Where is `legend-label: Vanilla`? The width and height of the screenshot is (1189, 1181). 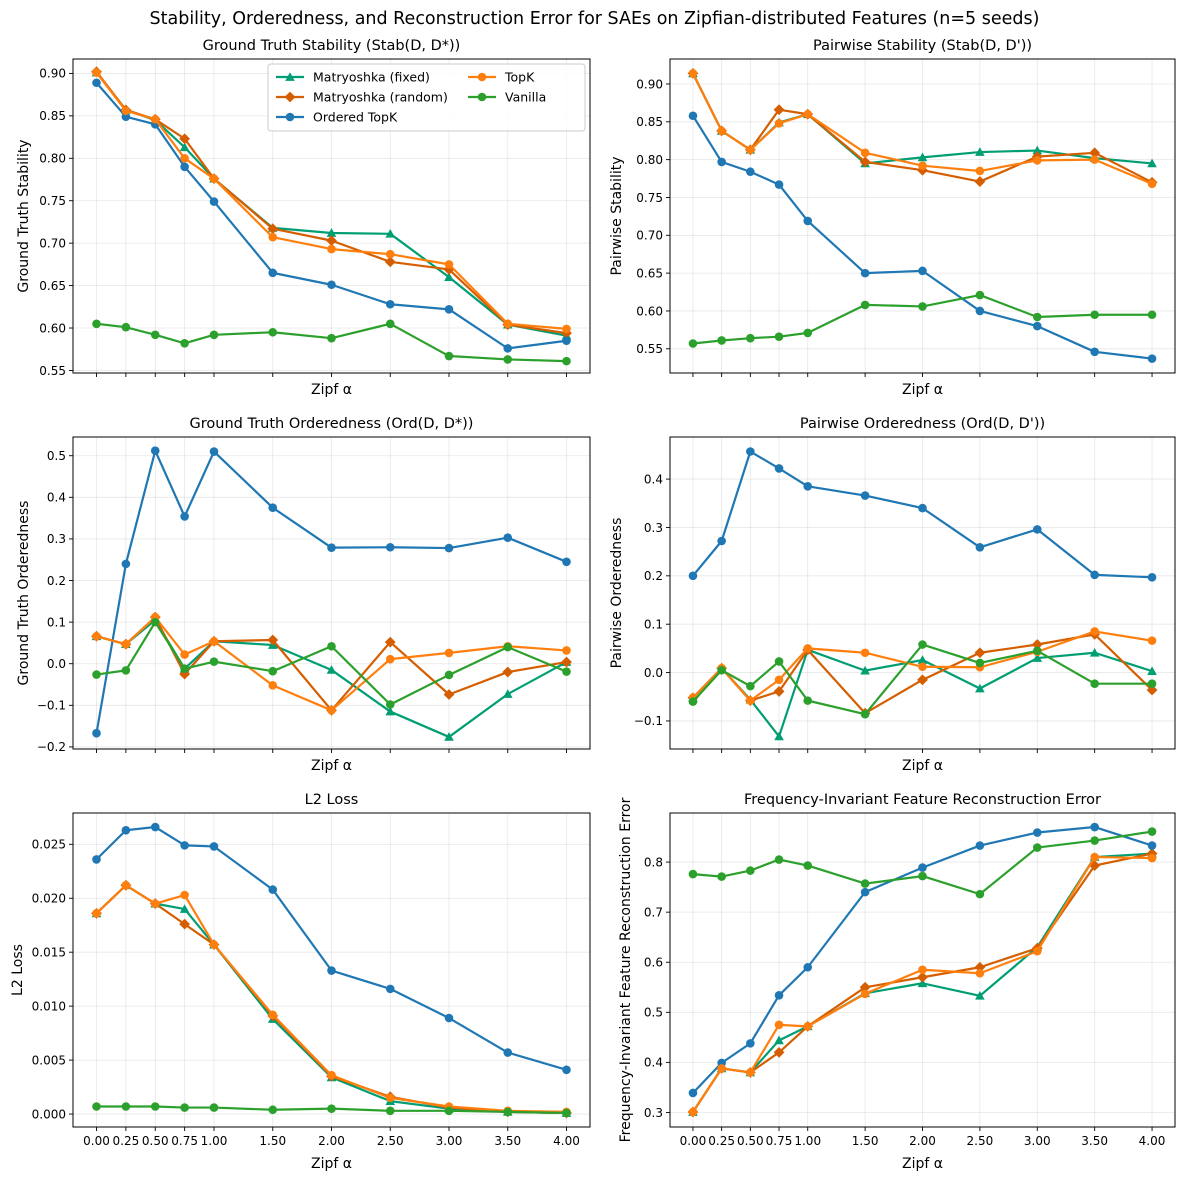
legend-label: Vanilla is located at coordinates (525, 97).